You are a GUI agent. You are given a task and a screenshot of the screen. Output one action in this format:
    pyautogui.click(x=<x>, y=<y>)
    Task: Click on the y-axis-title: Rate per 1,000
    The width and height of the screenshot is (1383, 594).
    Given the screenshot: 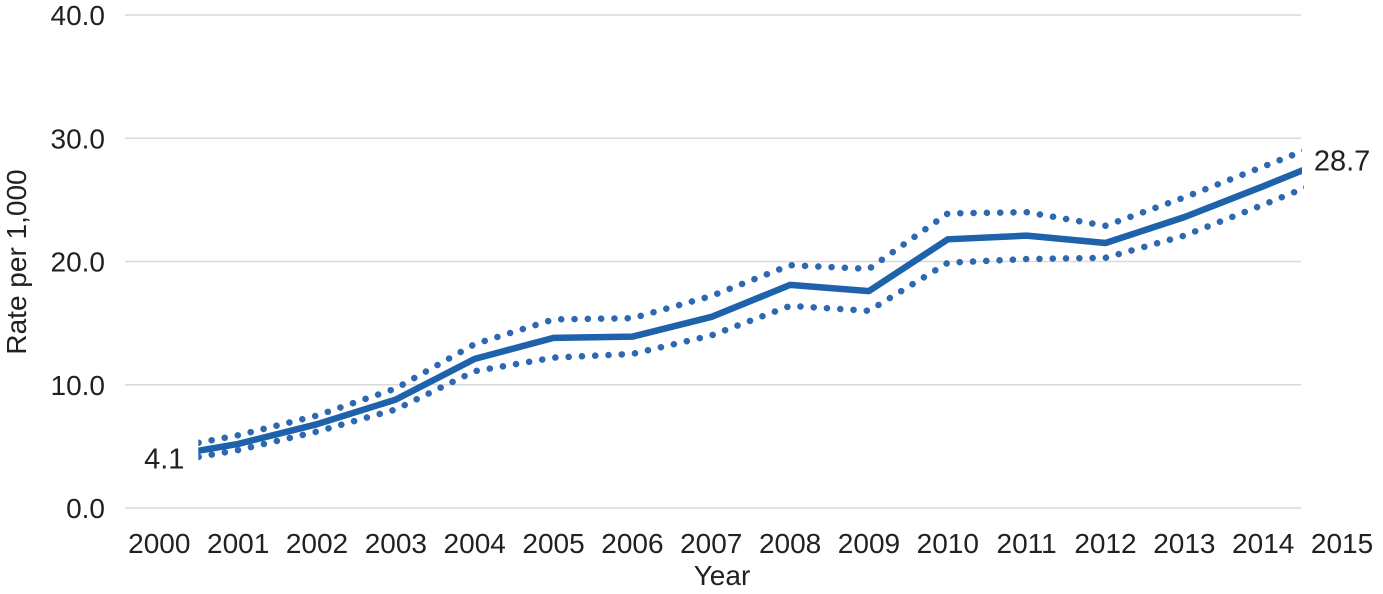 What is the action you would take?
    pyautogui.click(x=16, y=261)
    